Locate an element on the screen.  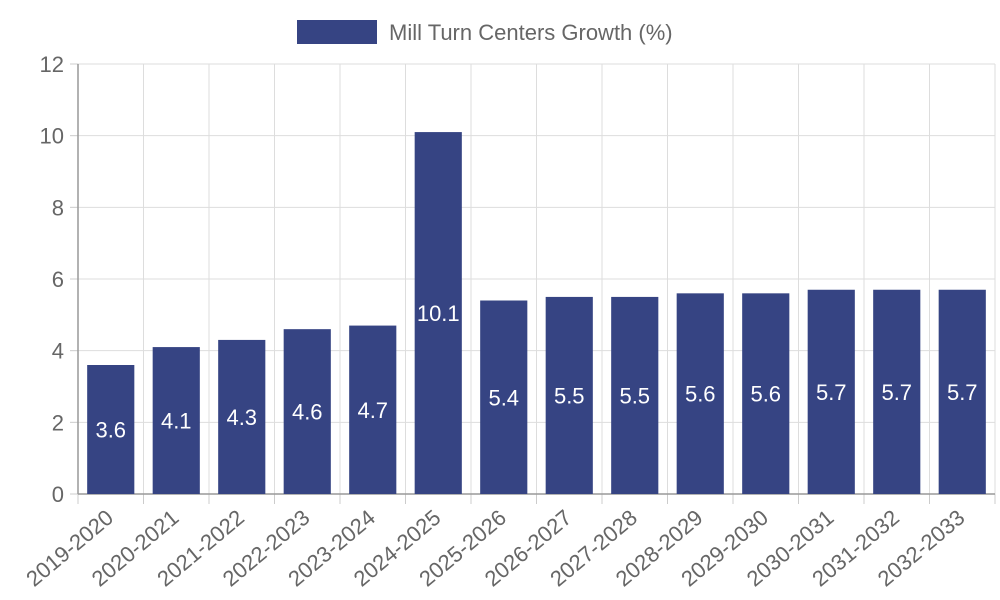
bar-value-label: 4.1 is located at coordinates (176, 421).